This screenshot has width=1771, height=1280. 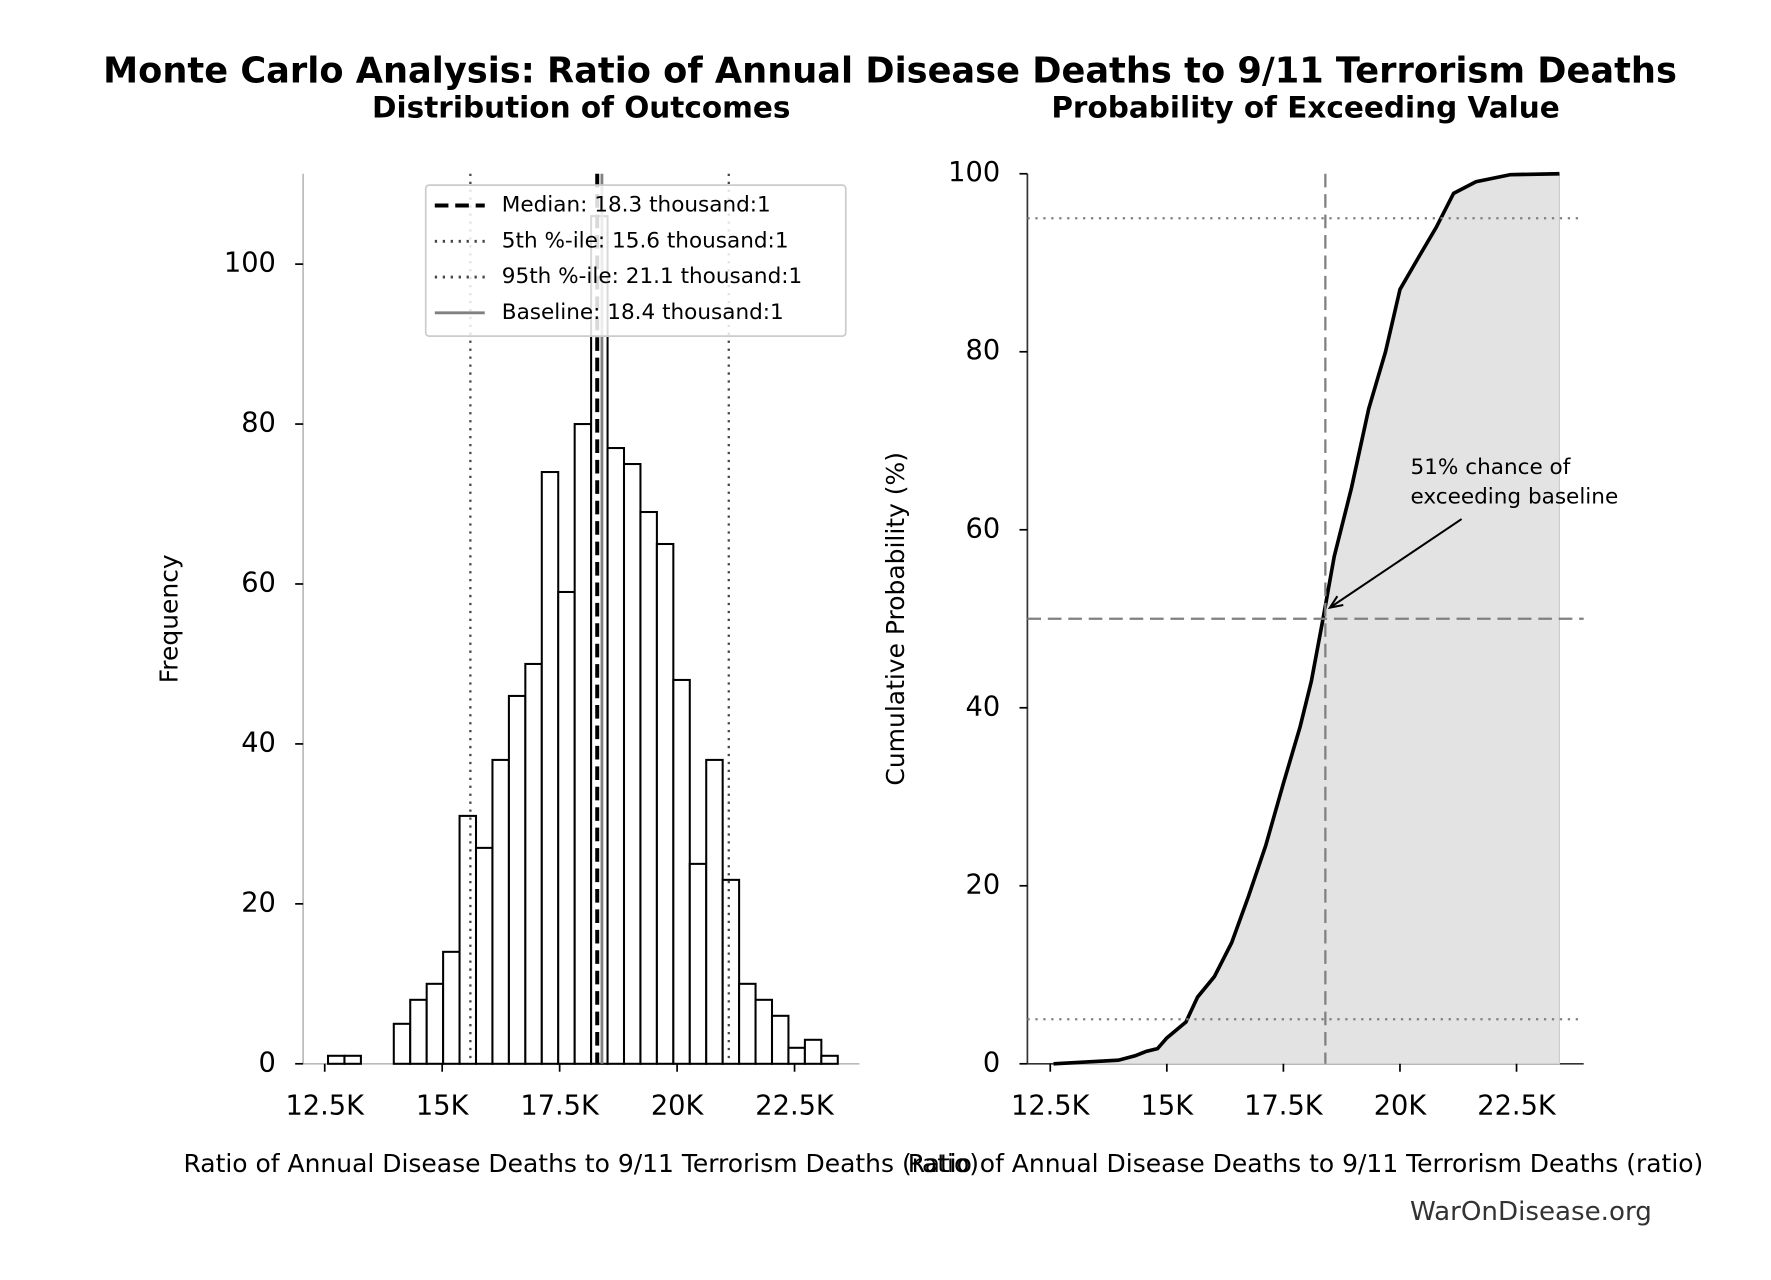 What do you see at coordinates (1515, 496) in the screenshot?
I see `annotation-text: exceeding baseline` at bounding box center [1515, 496].